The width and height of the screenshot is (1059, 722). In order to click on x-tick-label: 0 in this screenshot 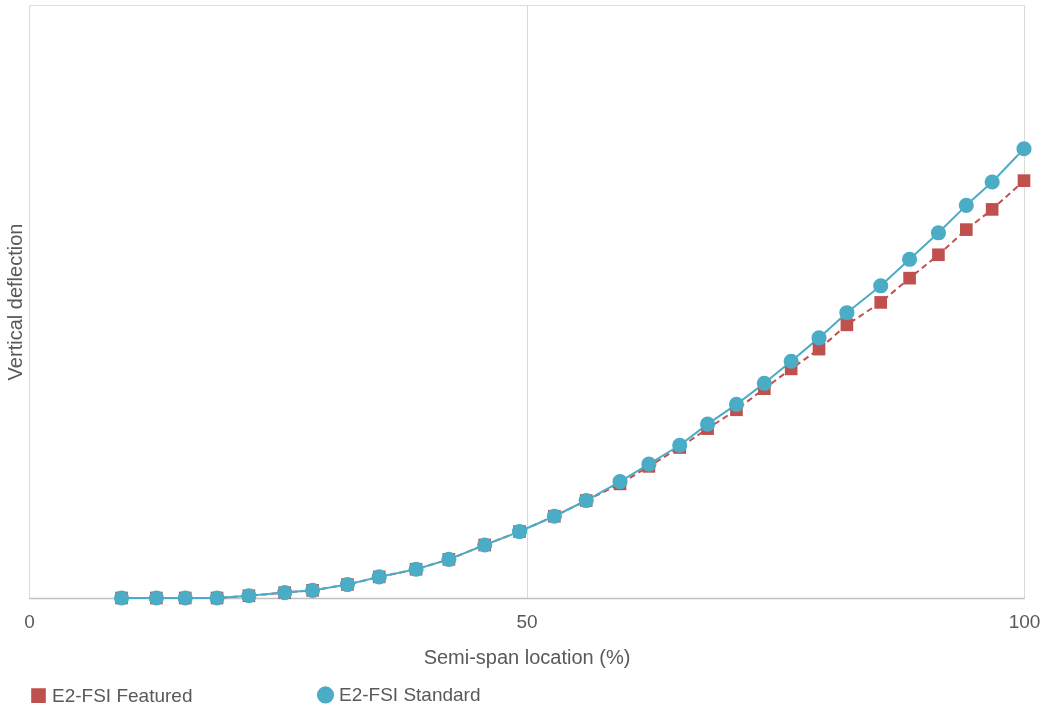, I will do `click(29, 621)`.